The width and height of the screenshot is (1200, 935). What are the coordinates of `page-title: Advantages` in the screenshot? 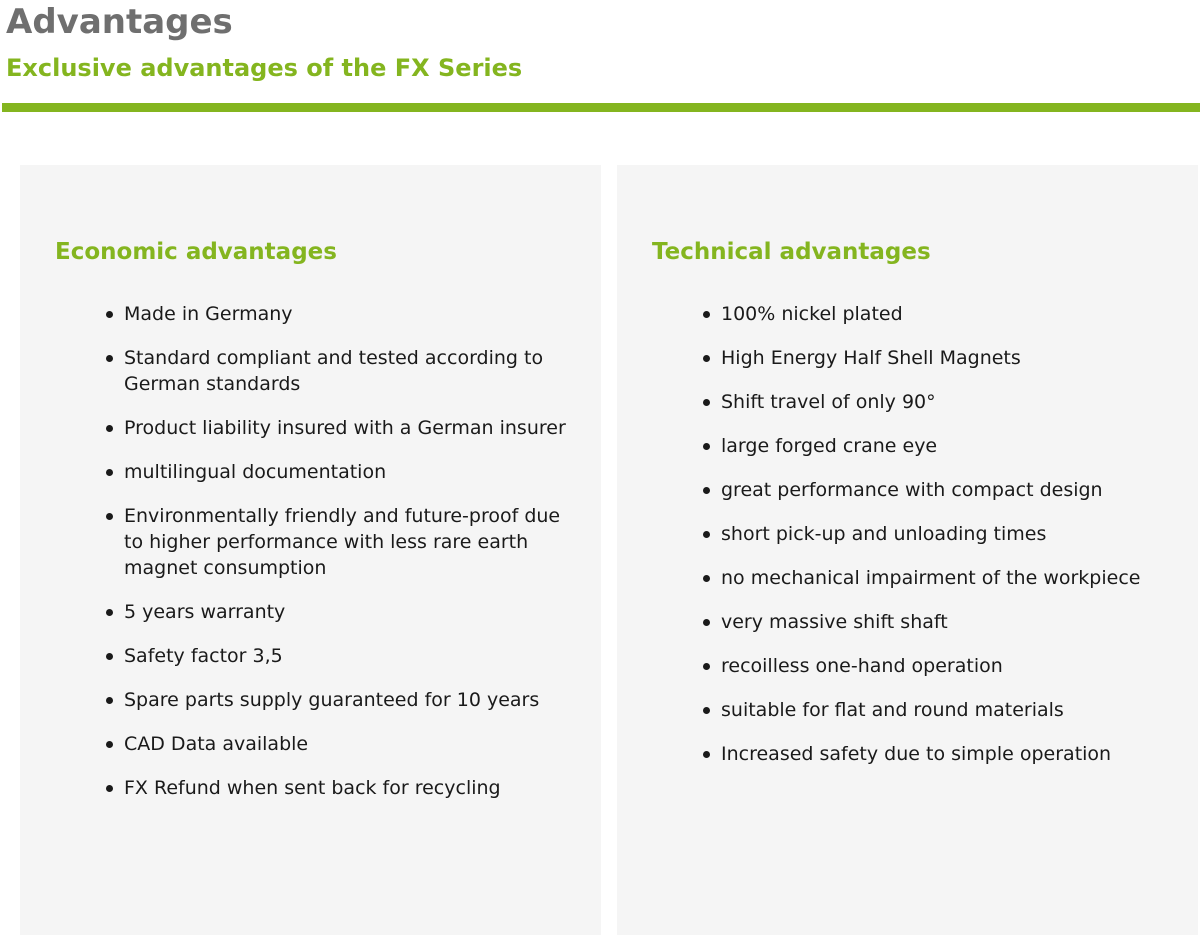 It's located at (119, 22).